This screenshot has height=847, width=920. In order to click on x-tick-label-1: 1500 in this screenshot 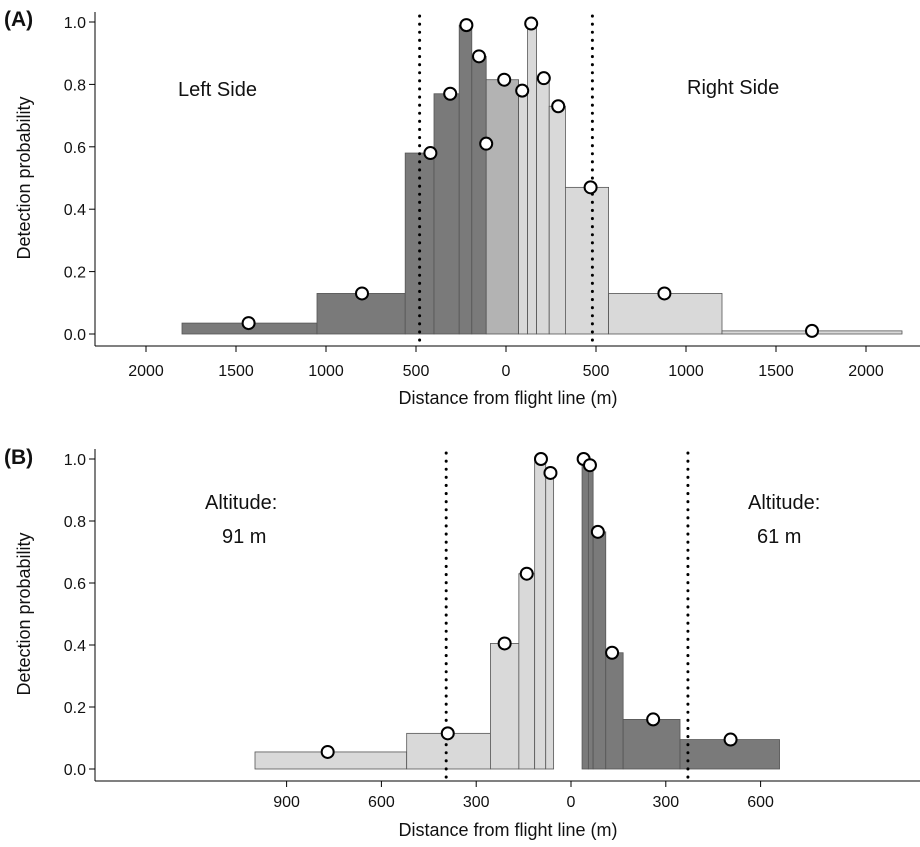, I will do `click(236, 371)`.